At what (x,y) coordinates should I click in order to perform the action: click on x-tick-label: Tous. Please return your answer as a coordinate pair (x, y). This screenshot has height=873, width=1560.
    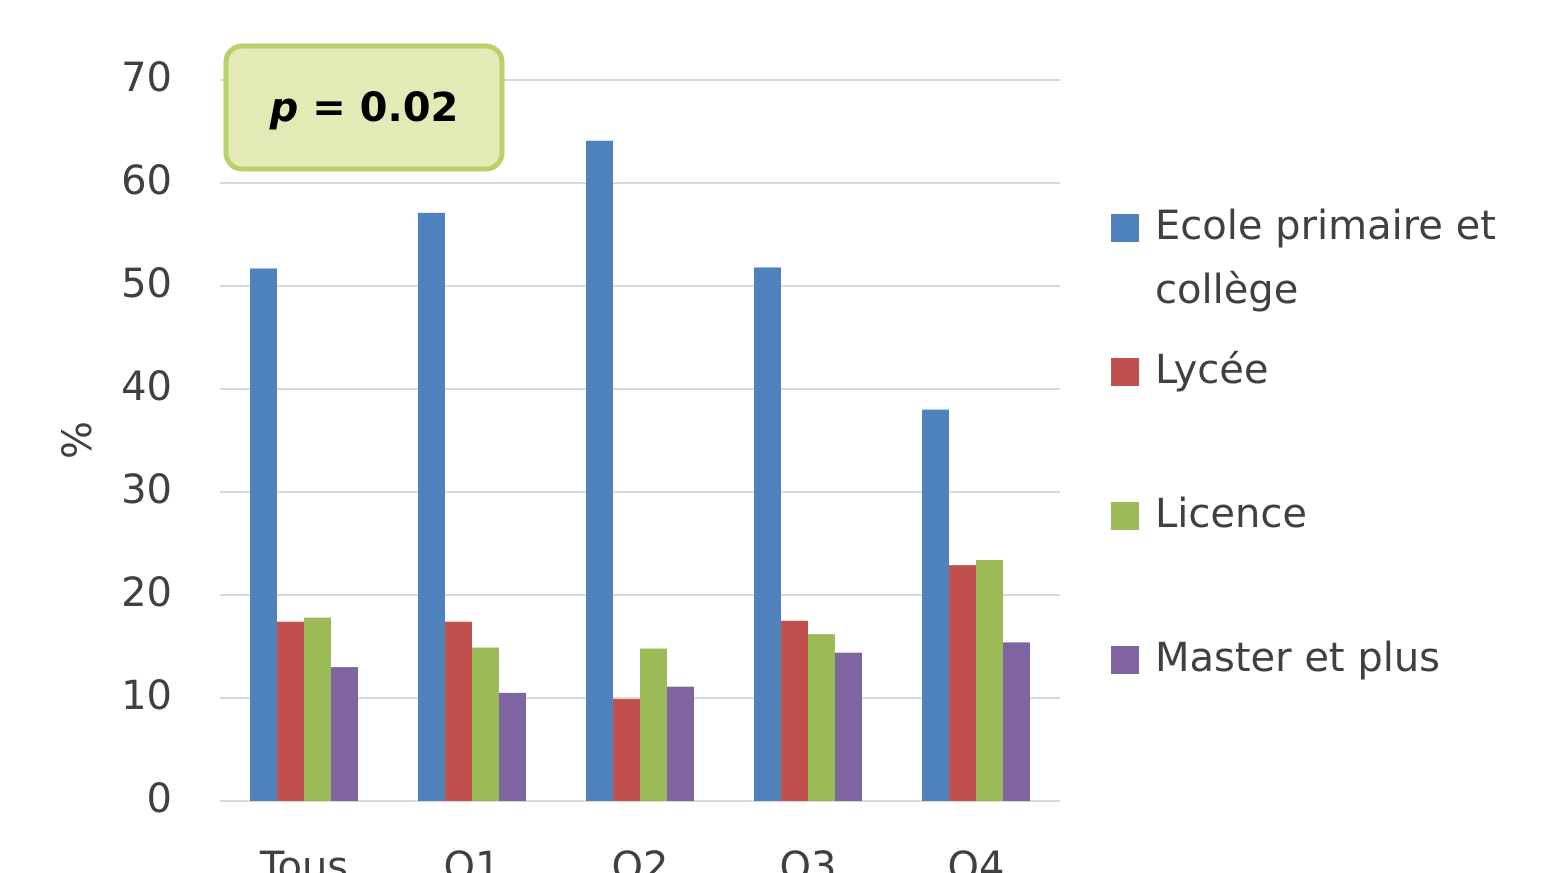
    Looking at the image, I should click on (303, 858).